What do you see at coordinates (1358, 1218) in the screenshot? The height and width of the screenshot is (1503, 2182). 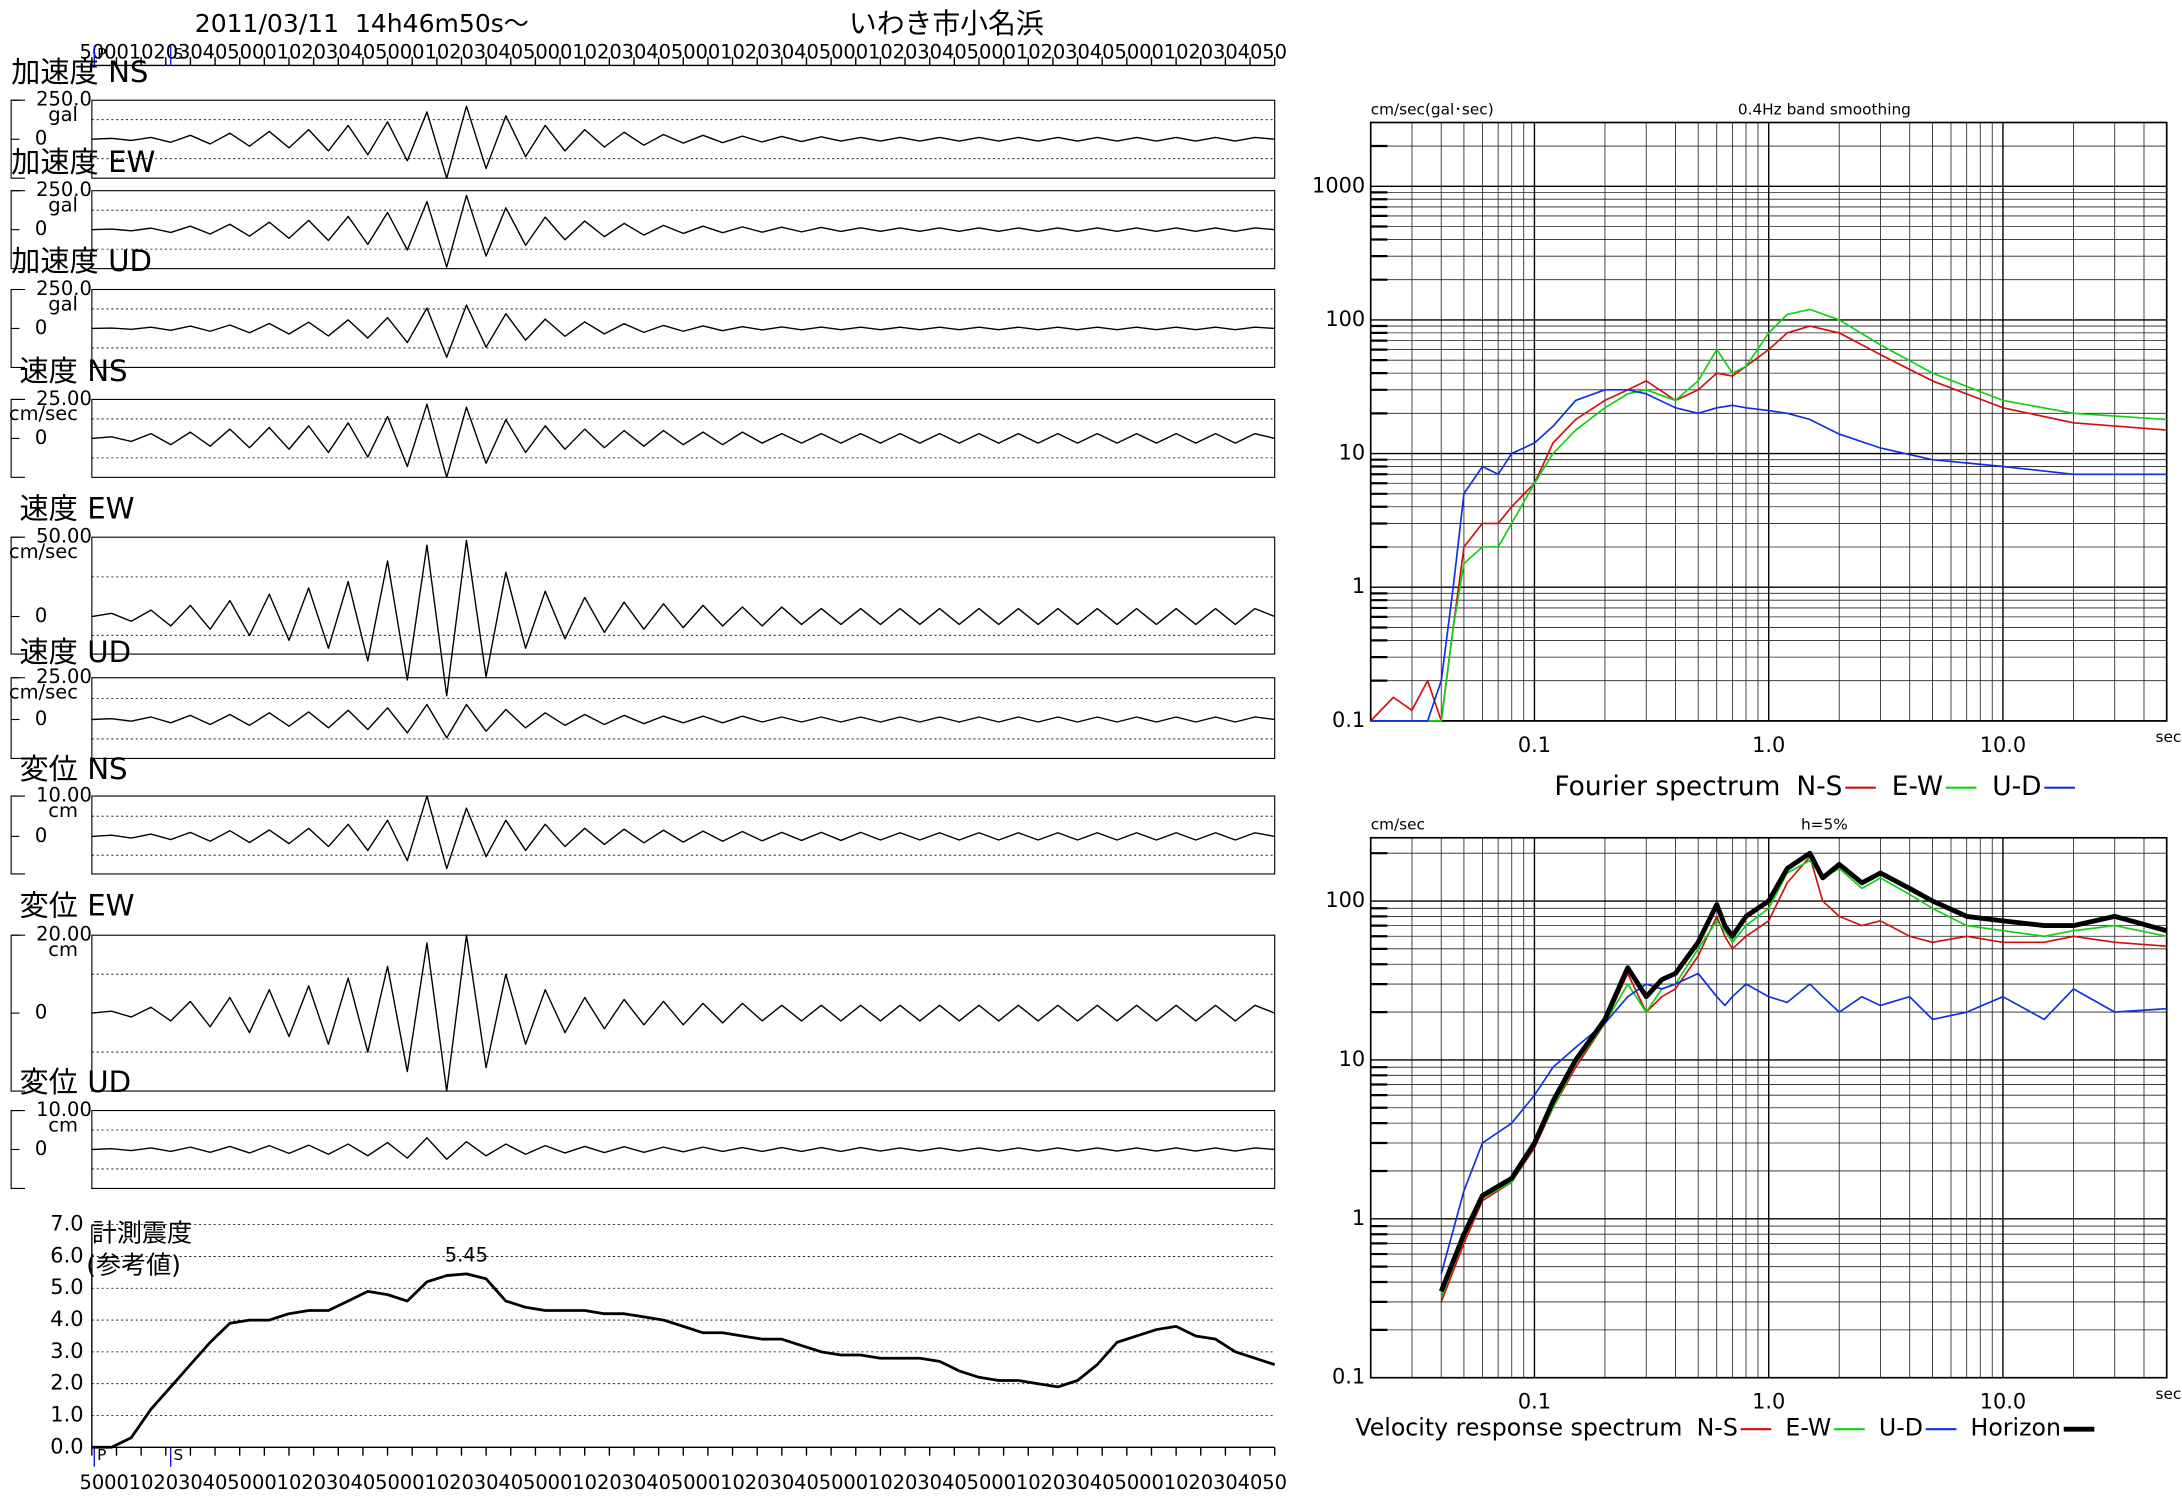 I see `y-tick-label: 1` at bounding box center [1358, 1218].